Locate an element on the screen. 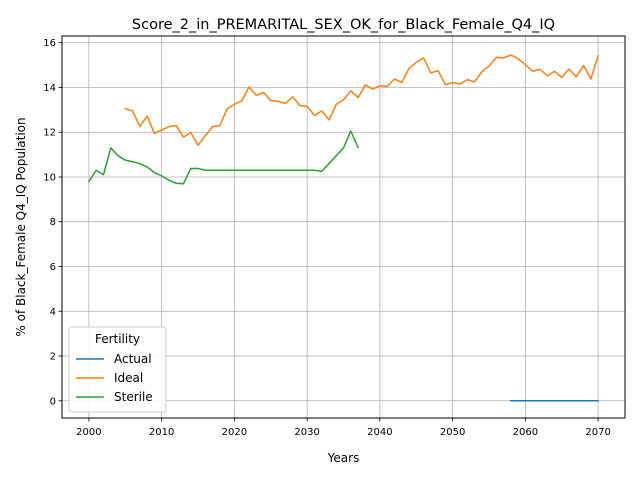 This screenshot has width=640, height=480. x-tick-label: 2070 is located at coordinates (597, 432).